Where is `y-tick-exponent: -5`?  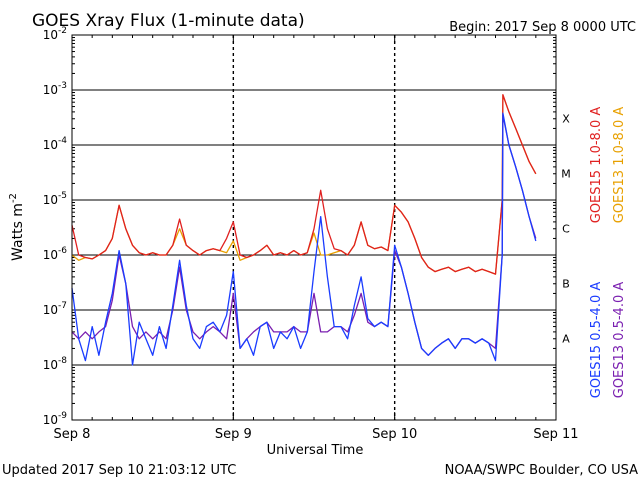
y-tick-exponent: -5 is located at coordinates (62, 196).